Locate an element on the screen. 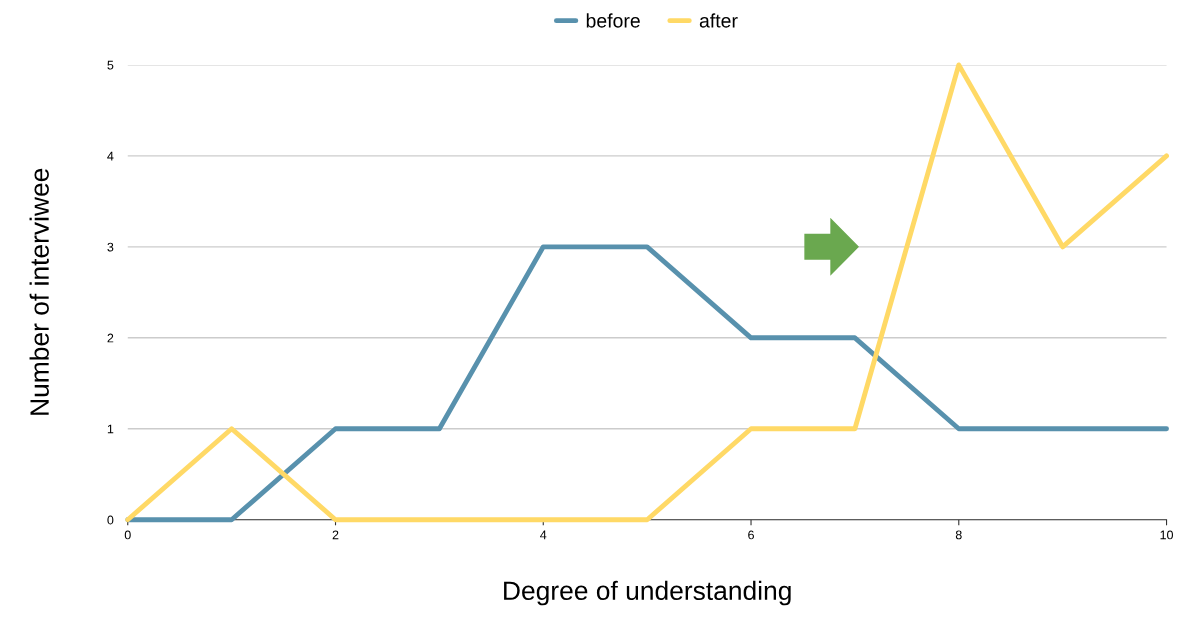 This screenshot has height=618, width=1194. x-tick-label: 4 is located at coordinates (543, 535).